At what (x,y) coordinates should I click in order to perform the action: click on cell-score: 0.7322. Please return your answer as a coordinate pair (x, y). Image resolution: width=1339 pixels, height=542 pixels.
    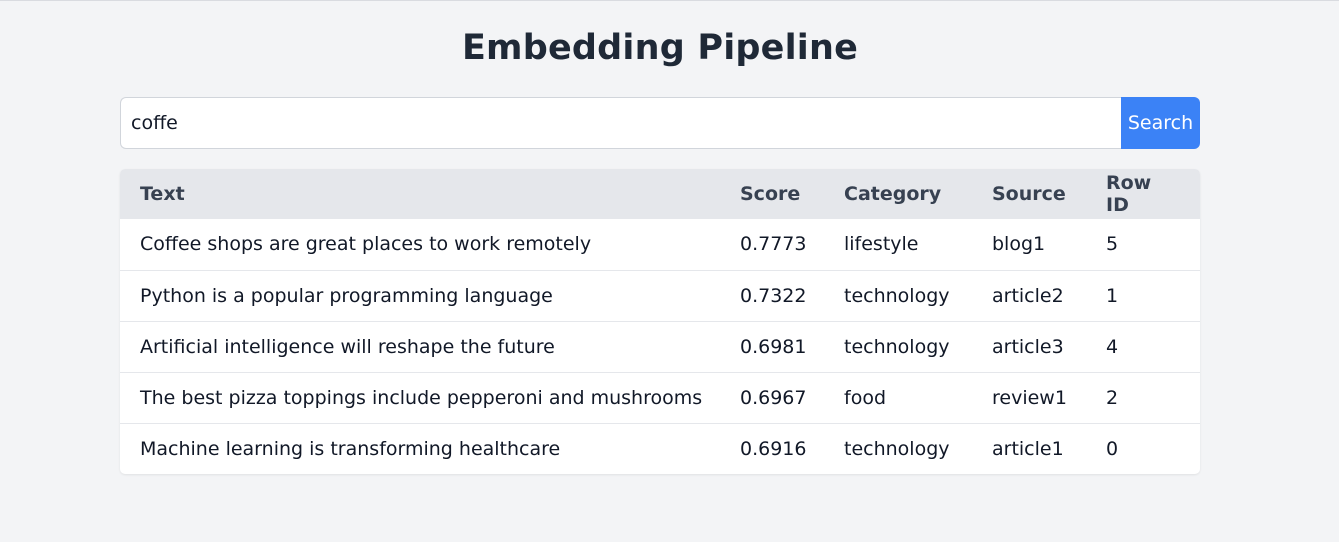
    Looking at the image, I should click on (773, 295).